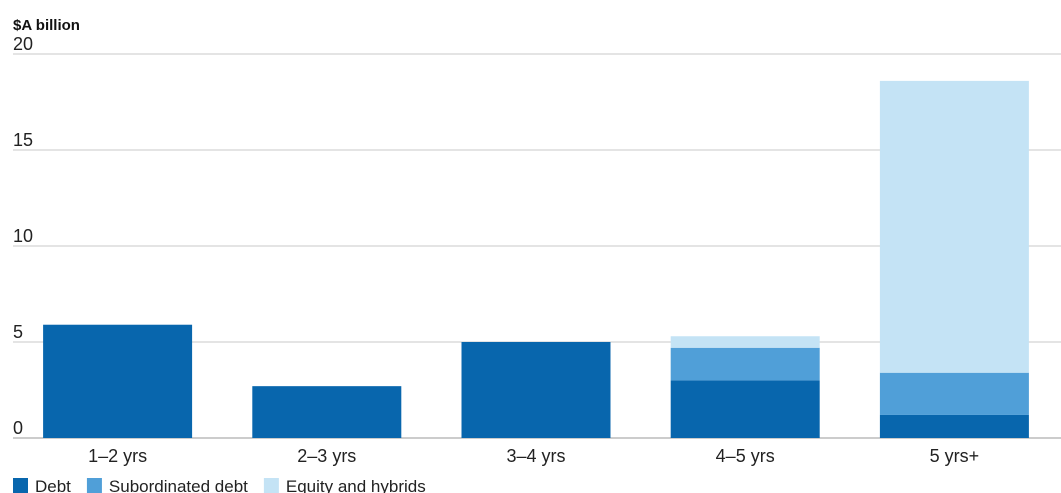 The height and width of the screenshot is (493, 1061). What do you see at coordinates (178, 485) in the screenshot?
I see `legend-label: Subordinated debt` at bounding box center [178, 485].